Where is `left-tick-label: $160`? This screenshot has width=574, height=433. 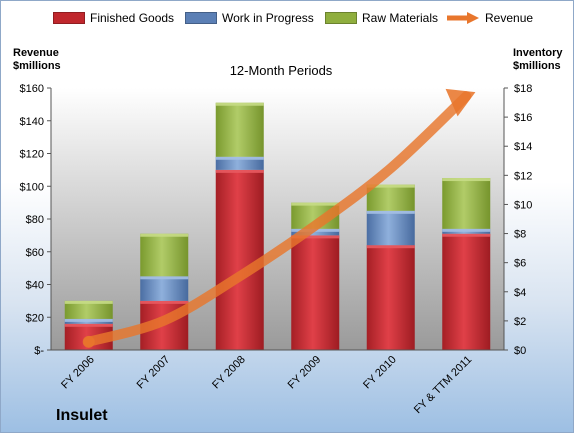
left-tick-label: $160 is located at coordinates (32, 89).